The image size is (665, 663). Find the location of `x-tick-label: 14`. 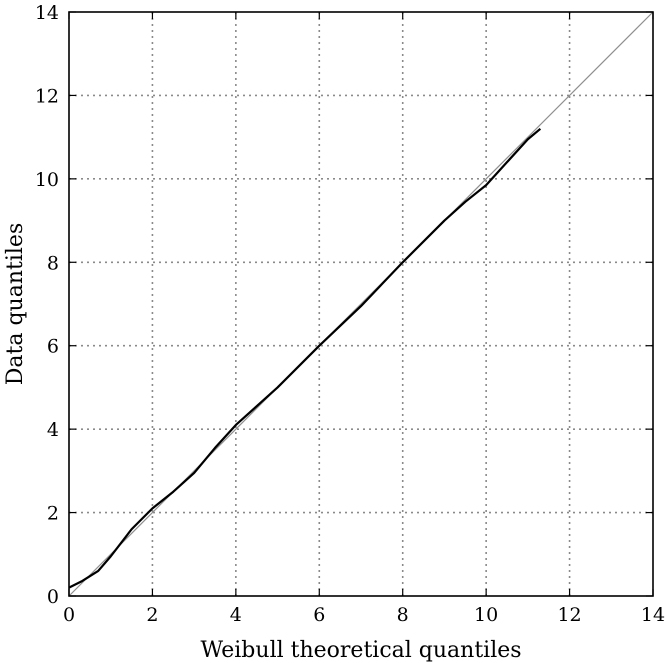

x-tick-label: 14 is located at coordinates (653, 615).